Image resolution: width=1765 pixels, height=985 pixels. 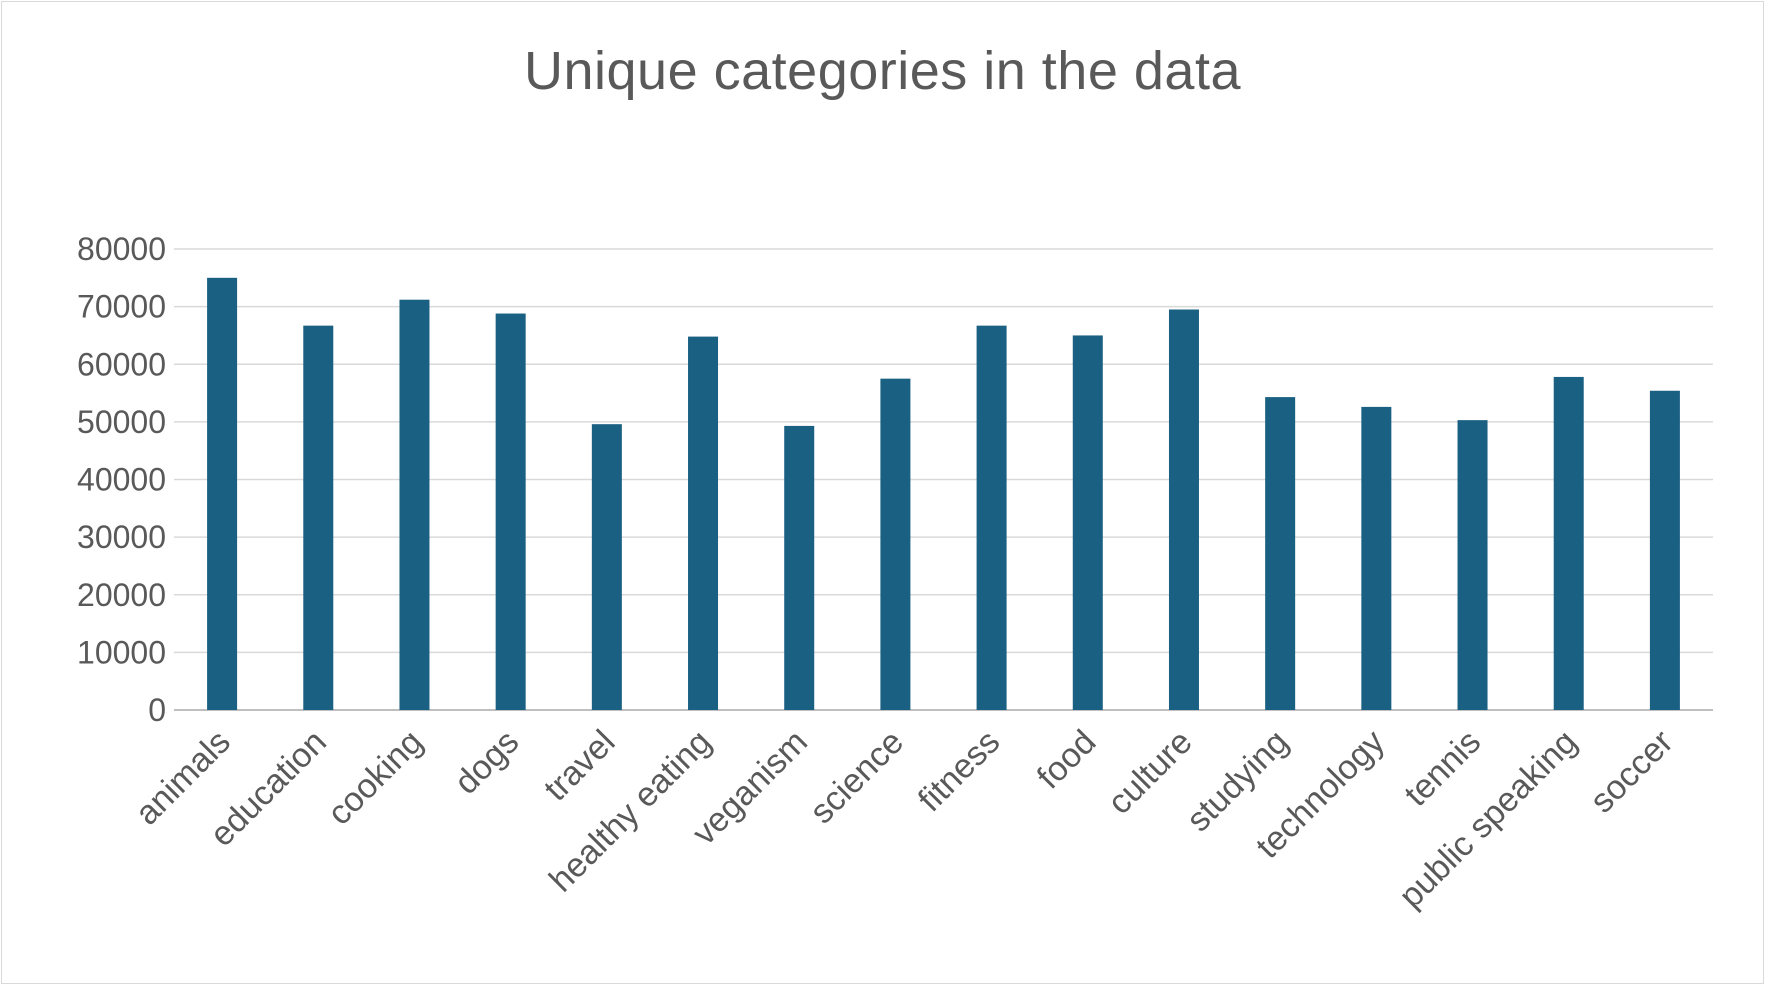 I want to click on y-tick-label: 20000, so click(x=121, y=595).